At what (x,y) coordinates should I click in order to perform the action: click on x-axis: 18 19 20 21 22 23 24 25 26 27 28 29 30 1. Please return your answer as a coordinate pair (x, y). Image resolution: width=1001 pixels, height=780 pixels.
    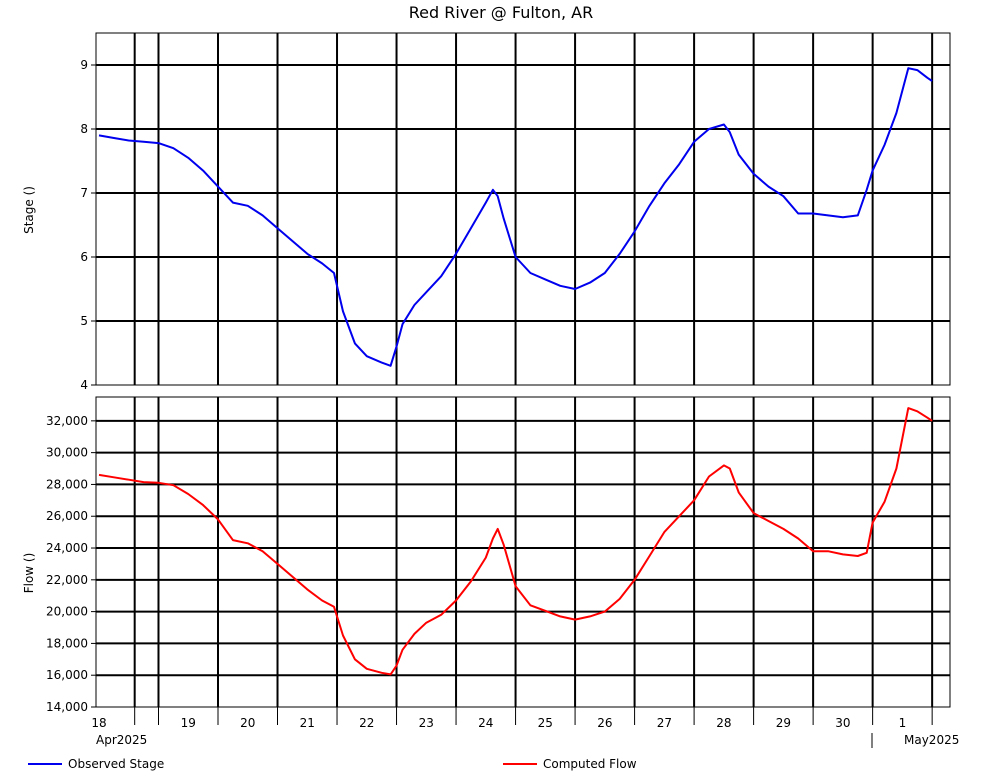
    Looking at the image, I should click on (512, 718).